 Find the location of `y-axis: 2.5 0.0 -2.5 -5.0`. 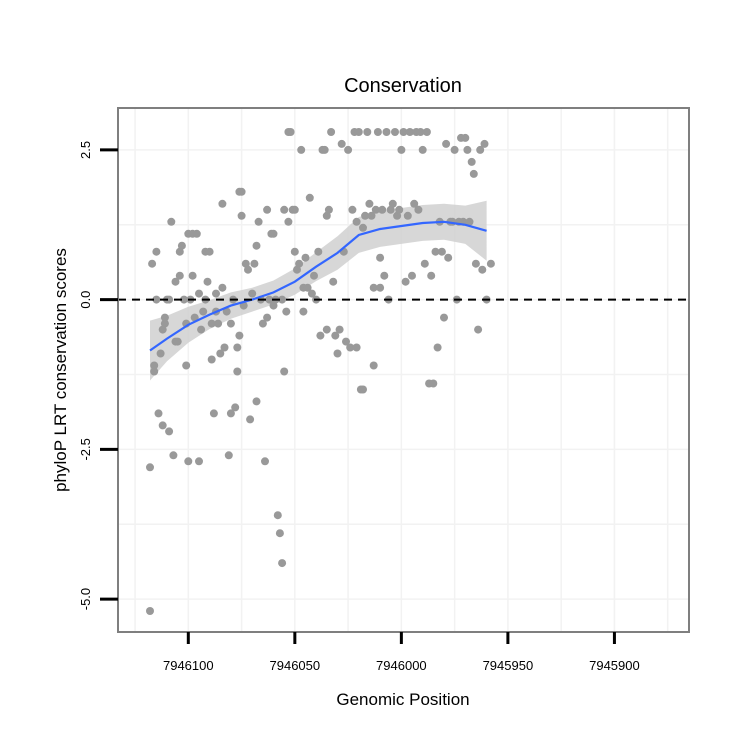

y-axis: 2.5 0.0 -2.5 -5.0 is located at coordinates (98, 375).